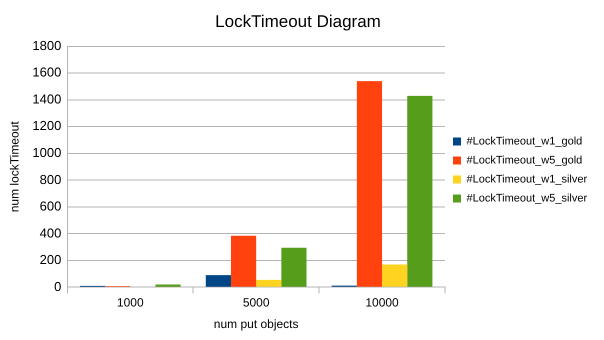  Describe the element at coordinates (298, 21) in the screenshot. I see `chart-title: LockTimeout Diagram` at that location.